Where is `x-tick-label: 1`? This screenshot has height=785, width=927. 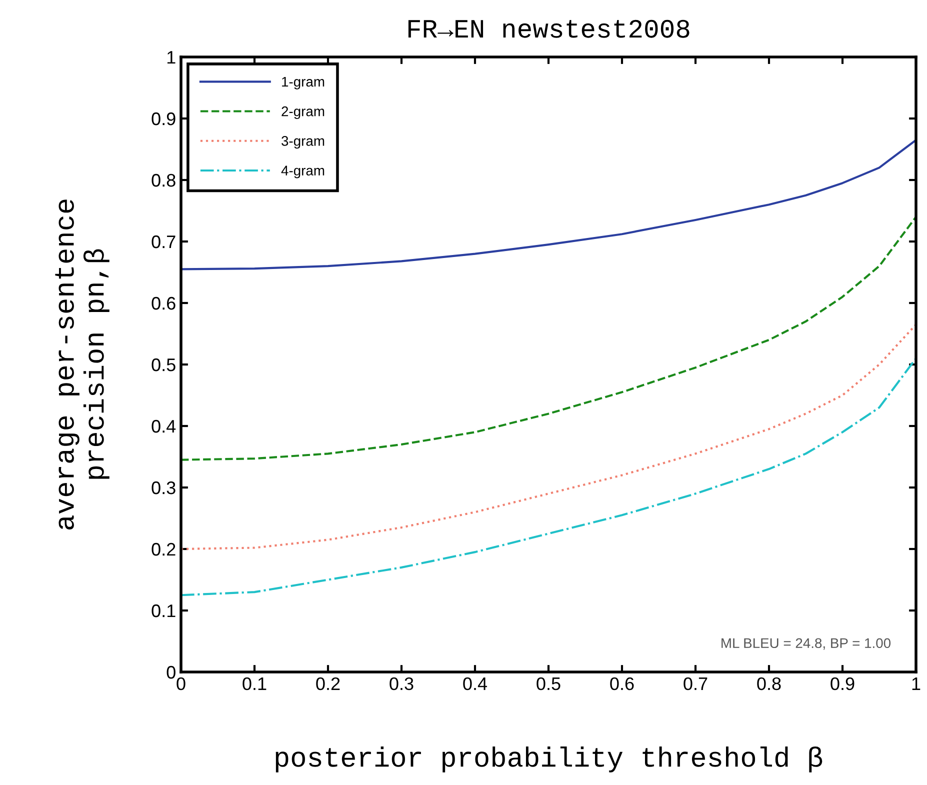
x-tick-label: 1 is located at coordinates (916, 684).